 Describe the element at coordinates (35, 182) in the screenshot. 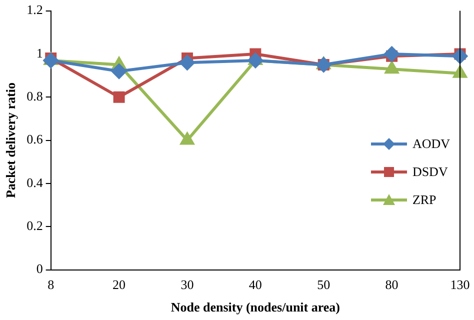

I see `y-tick-label: 0.4` at that location.